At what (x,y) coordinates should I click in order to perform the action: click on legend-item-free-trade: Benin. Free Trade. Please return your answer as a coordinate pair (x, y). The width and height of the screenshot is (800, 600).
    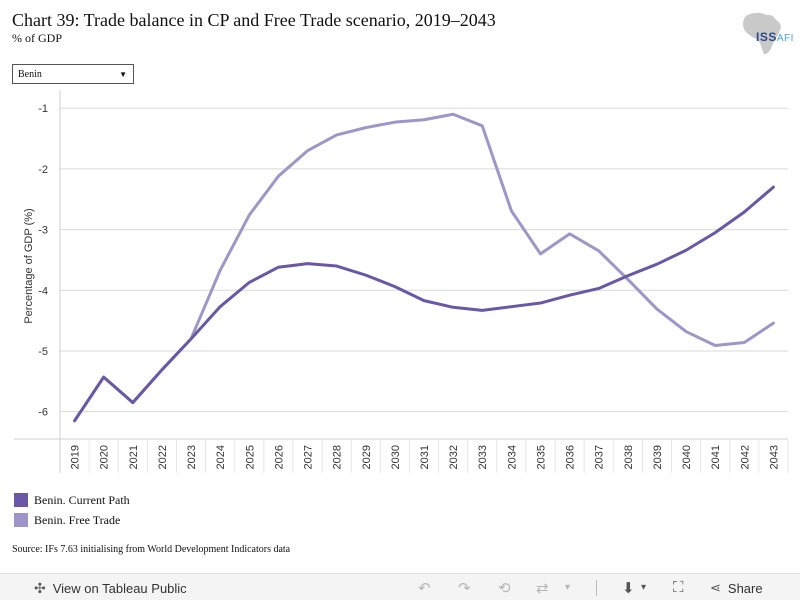
    Looking at the image, I should click on (72, 520).